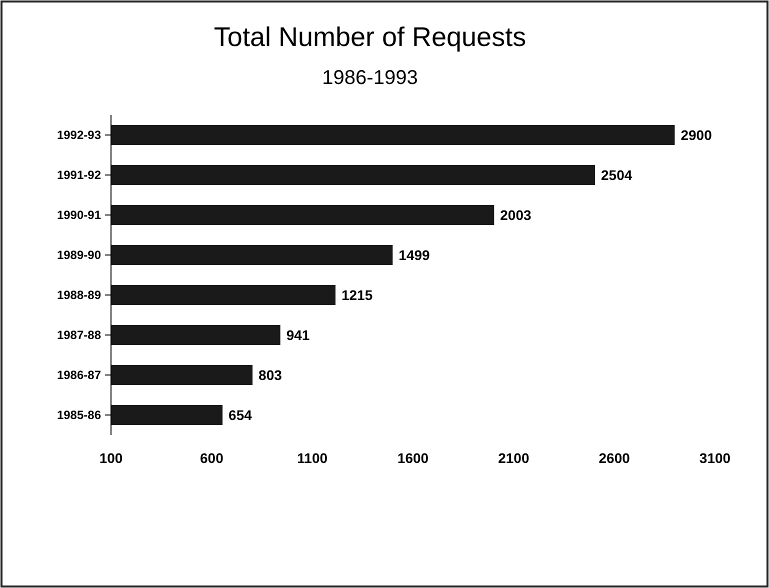 This screenshot has height=588, width=769. What do you see at coordinates (614, 458) in the screenshot?
I see `x-tick-label: 2600` at bounding box center [614, 458].